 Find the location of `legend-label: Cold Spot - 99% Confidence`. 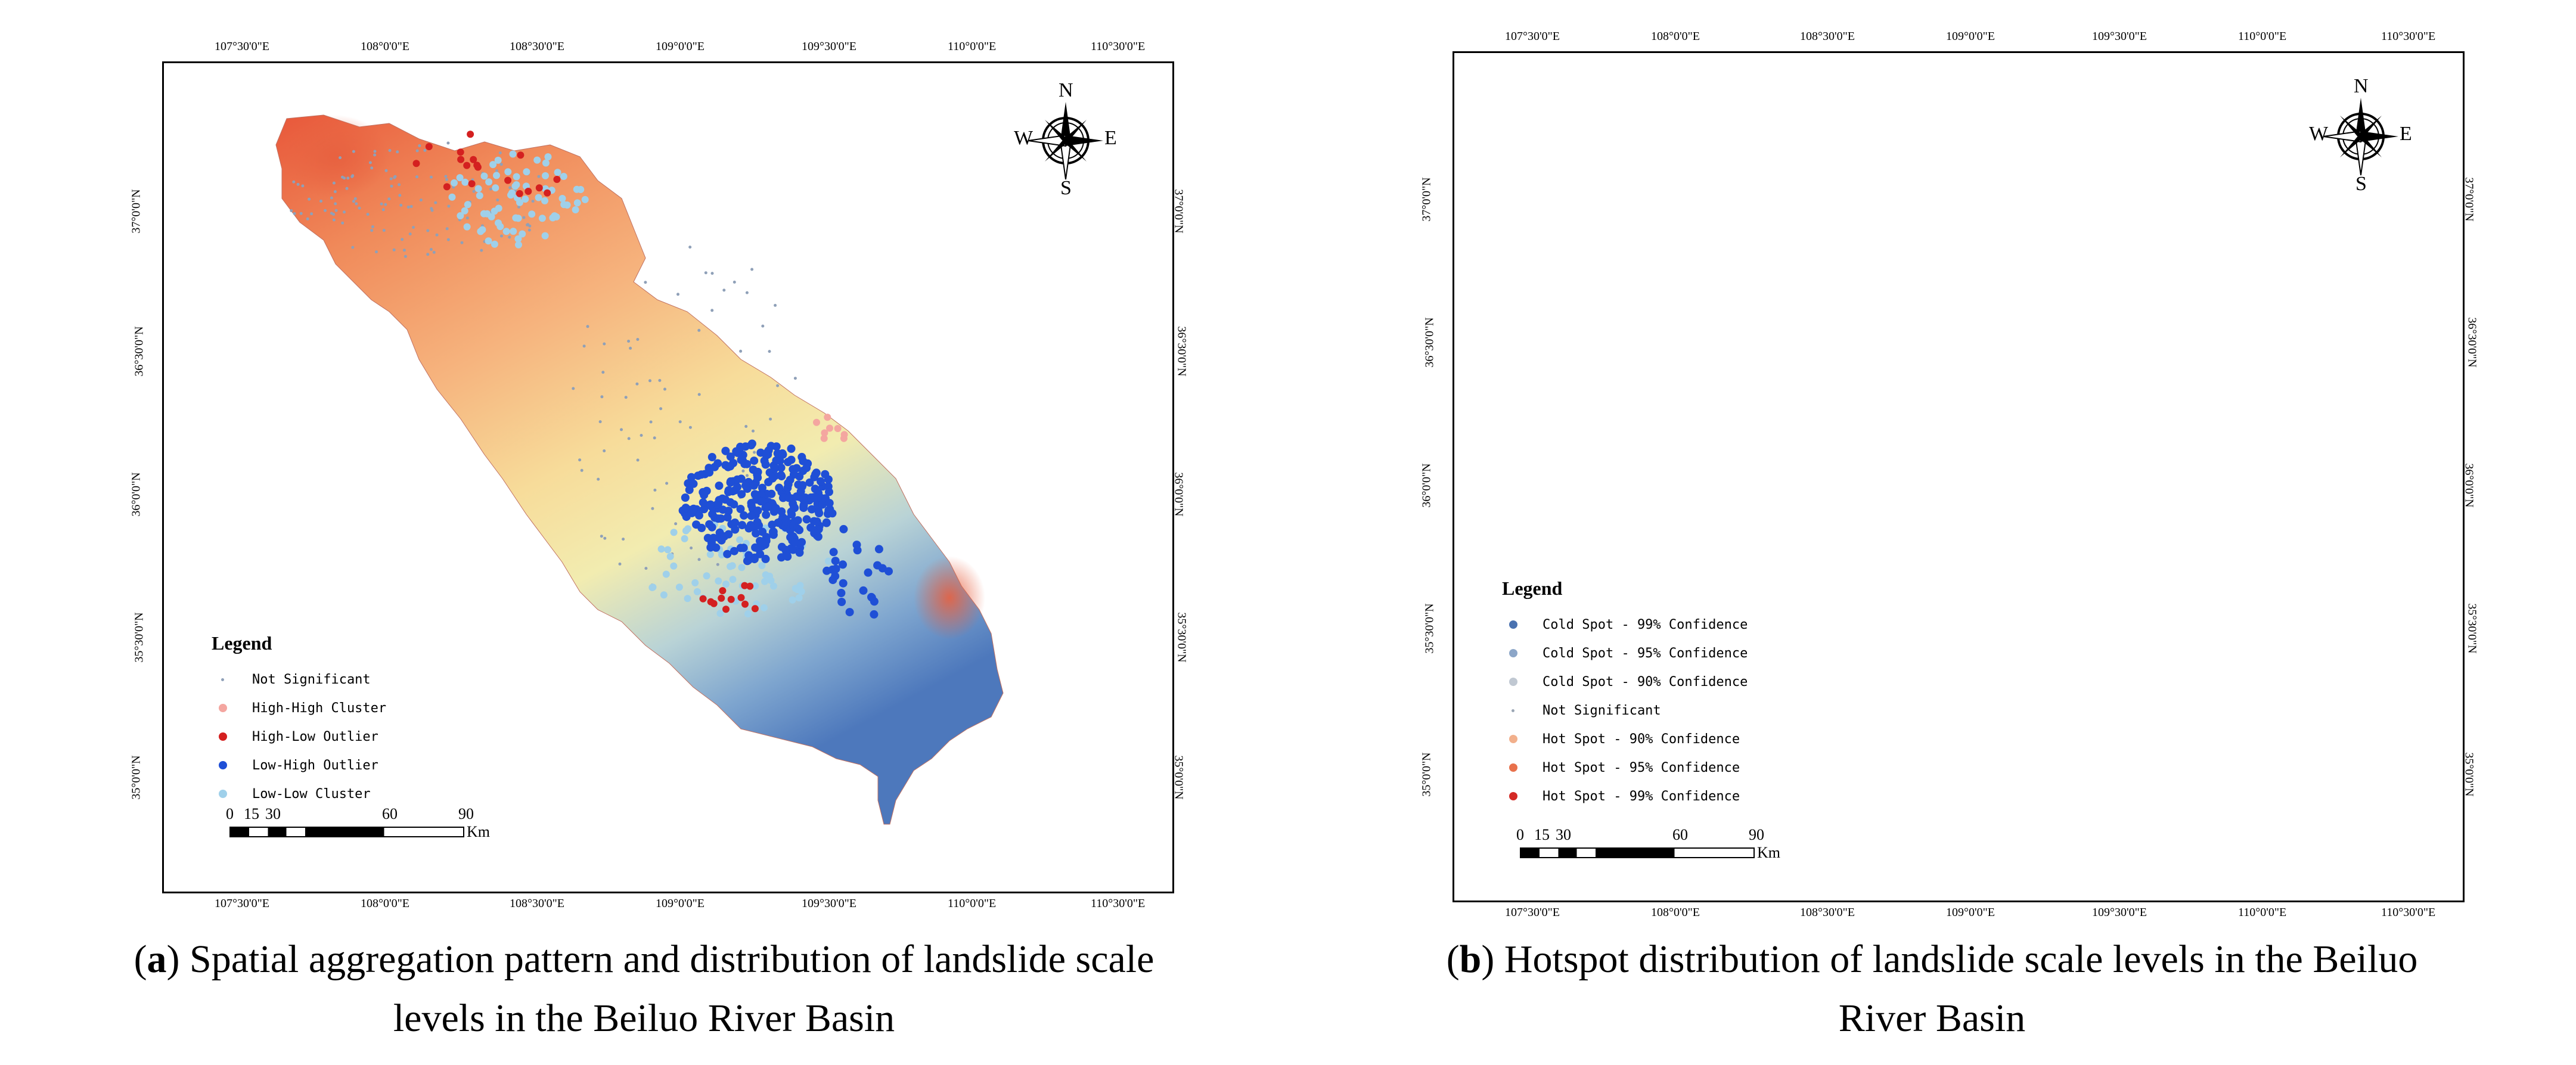

legend-label: Cold Spot - 99% Confidence is located at coordinates (1646, 625).